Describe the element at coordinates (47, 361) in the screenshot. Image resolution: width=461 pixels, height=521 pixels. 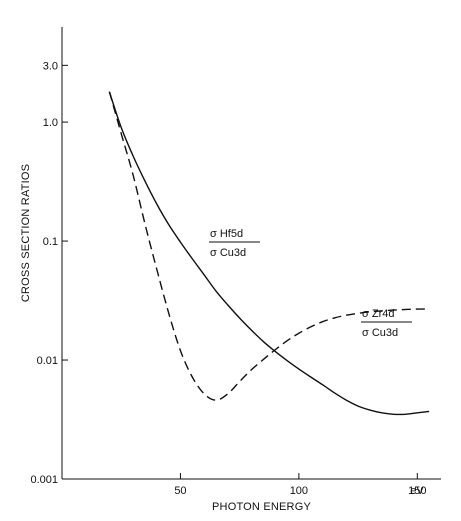
I see `y-tick-label: 0.01` at that location.